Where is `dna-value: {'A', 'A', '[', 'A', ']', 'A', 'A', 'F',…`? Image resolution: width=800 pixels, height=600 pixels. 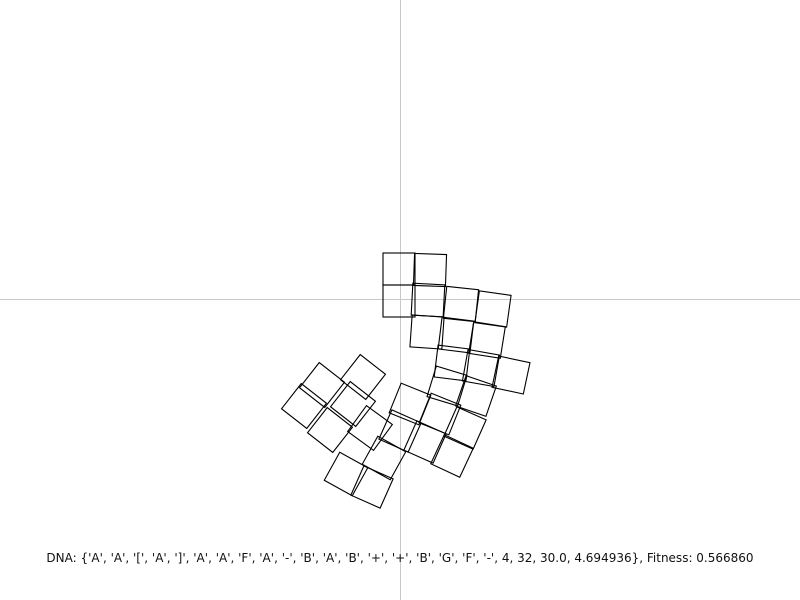
dna-value: {'A', 'A', '[', 'A', ']', 'A', 'A', 'F',… is located at coordinates (360, 558).